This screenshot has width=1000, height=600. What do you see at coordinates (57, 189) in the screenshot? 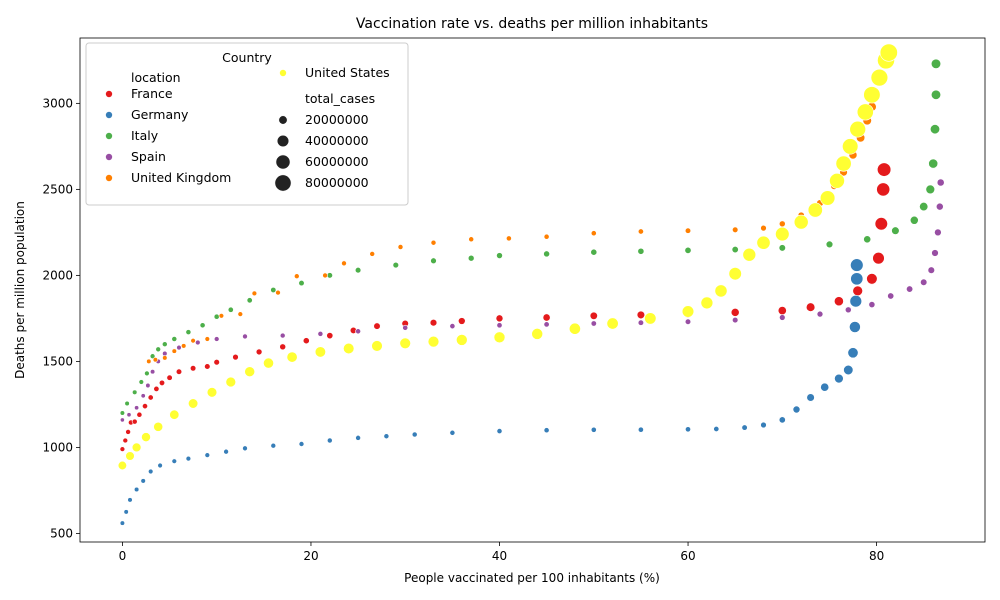
I see `y-tick-label: 2500` at bounding box center [57, 189].